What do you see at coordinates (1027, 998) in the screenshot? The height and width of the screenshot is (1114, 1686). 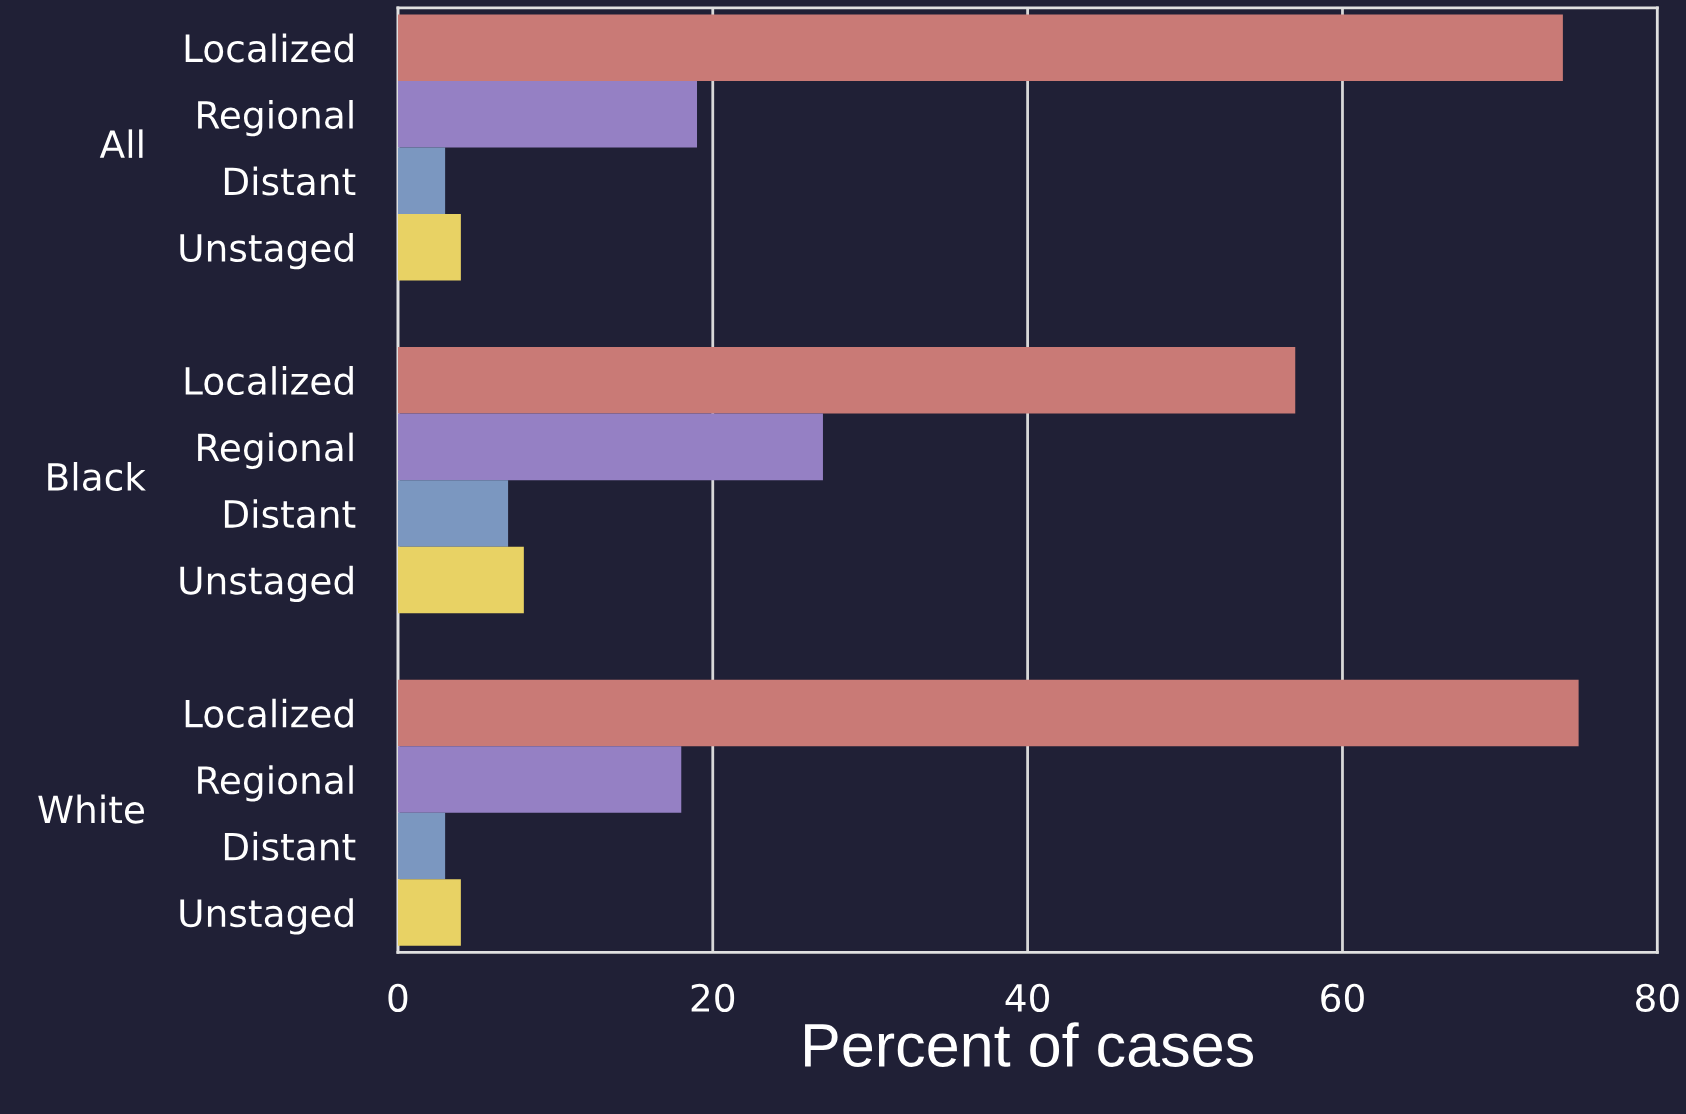 I see `x-tick-label: 40` at bounding box center [1027, 998].